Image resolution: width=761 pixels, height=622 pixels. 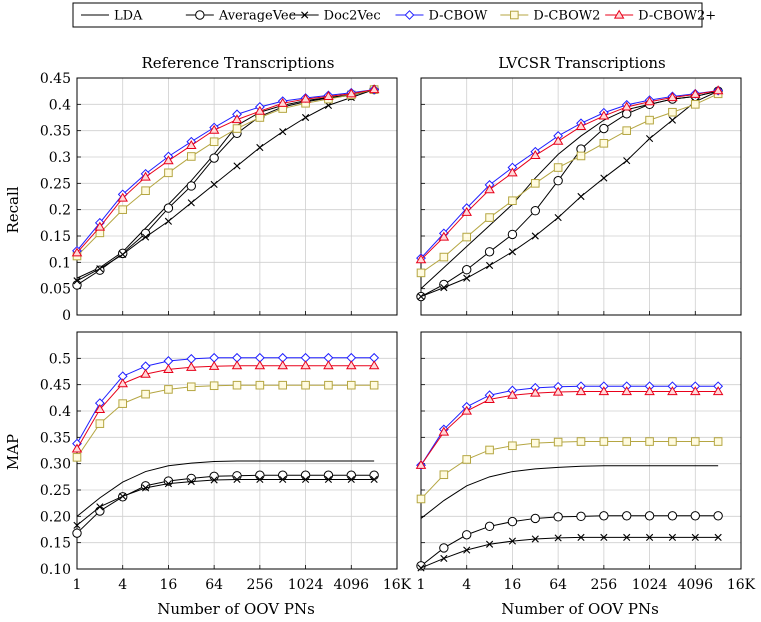 What do you see at coordinates (55, 184) in the screenshot?
I see `y-tick-label: 0.25` at bounding box center [55, 184].